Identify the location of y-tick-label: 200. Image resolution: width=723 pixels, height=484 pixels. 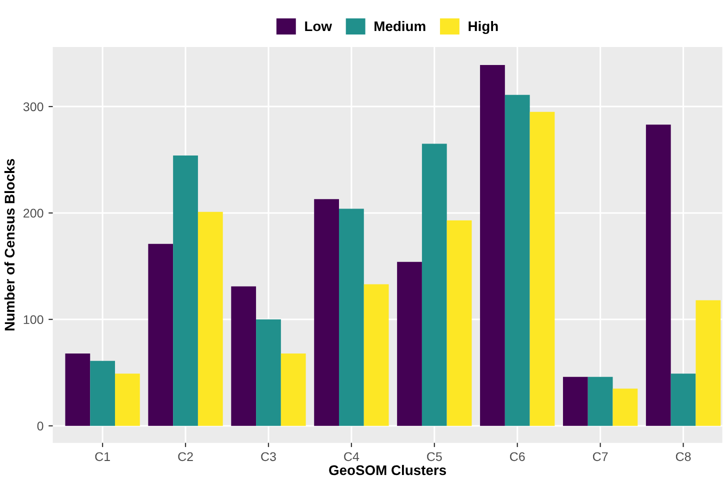
(34, 213).